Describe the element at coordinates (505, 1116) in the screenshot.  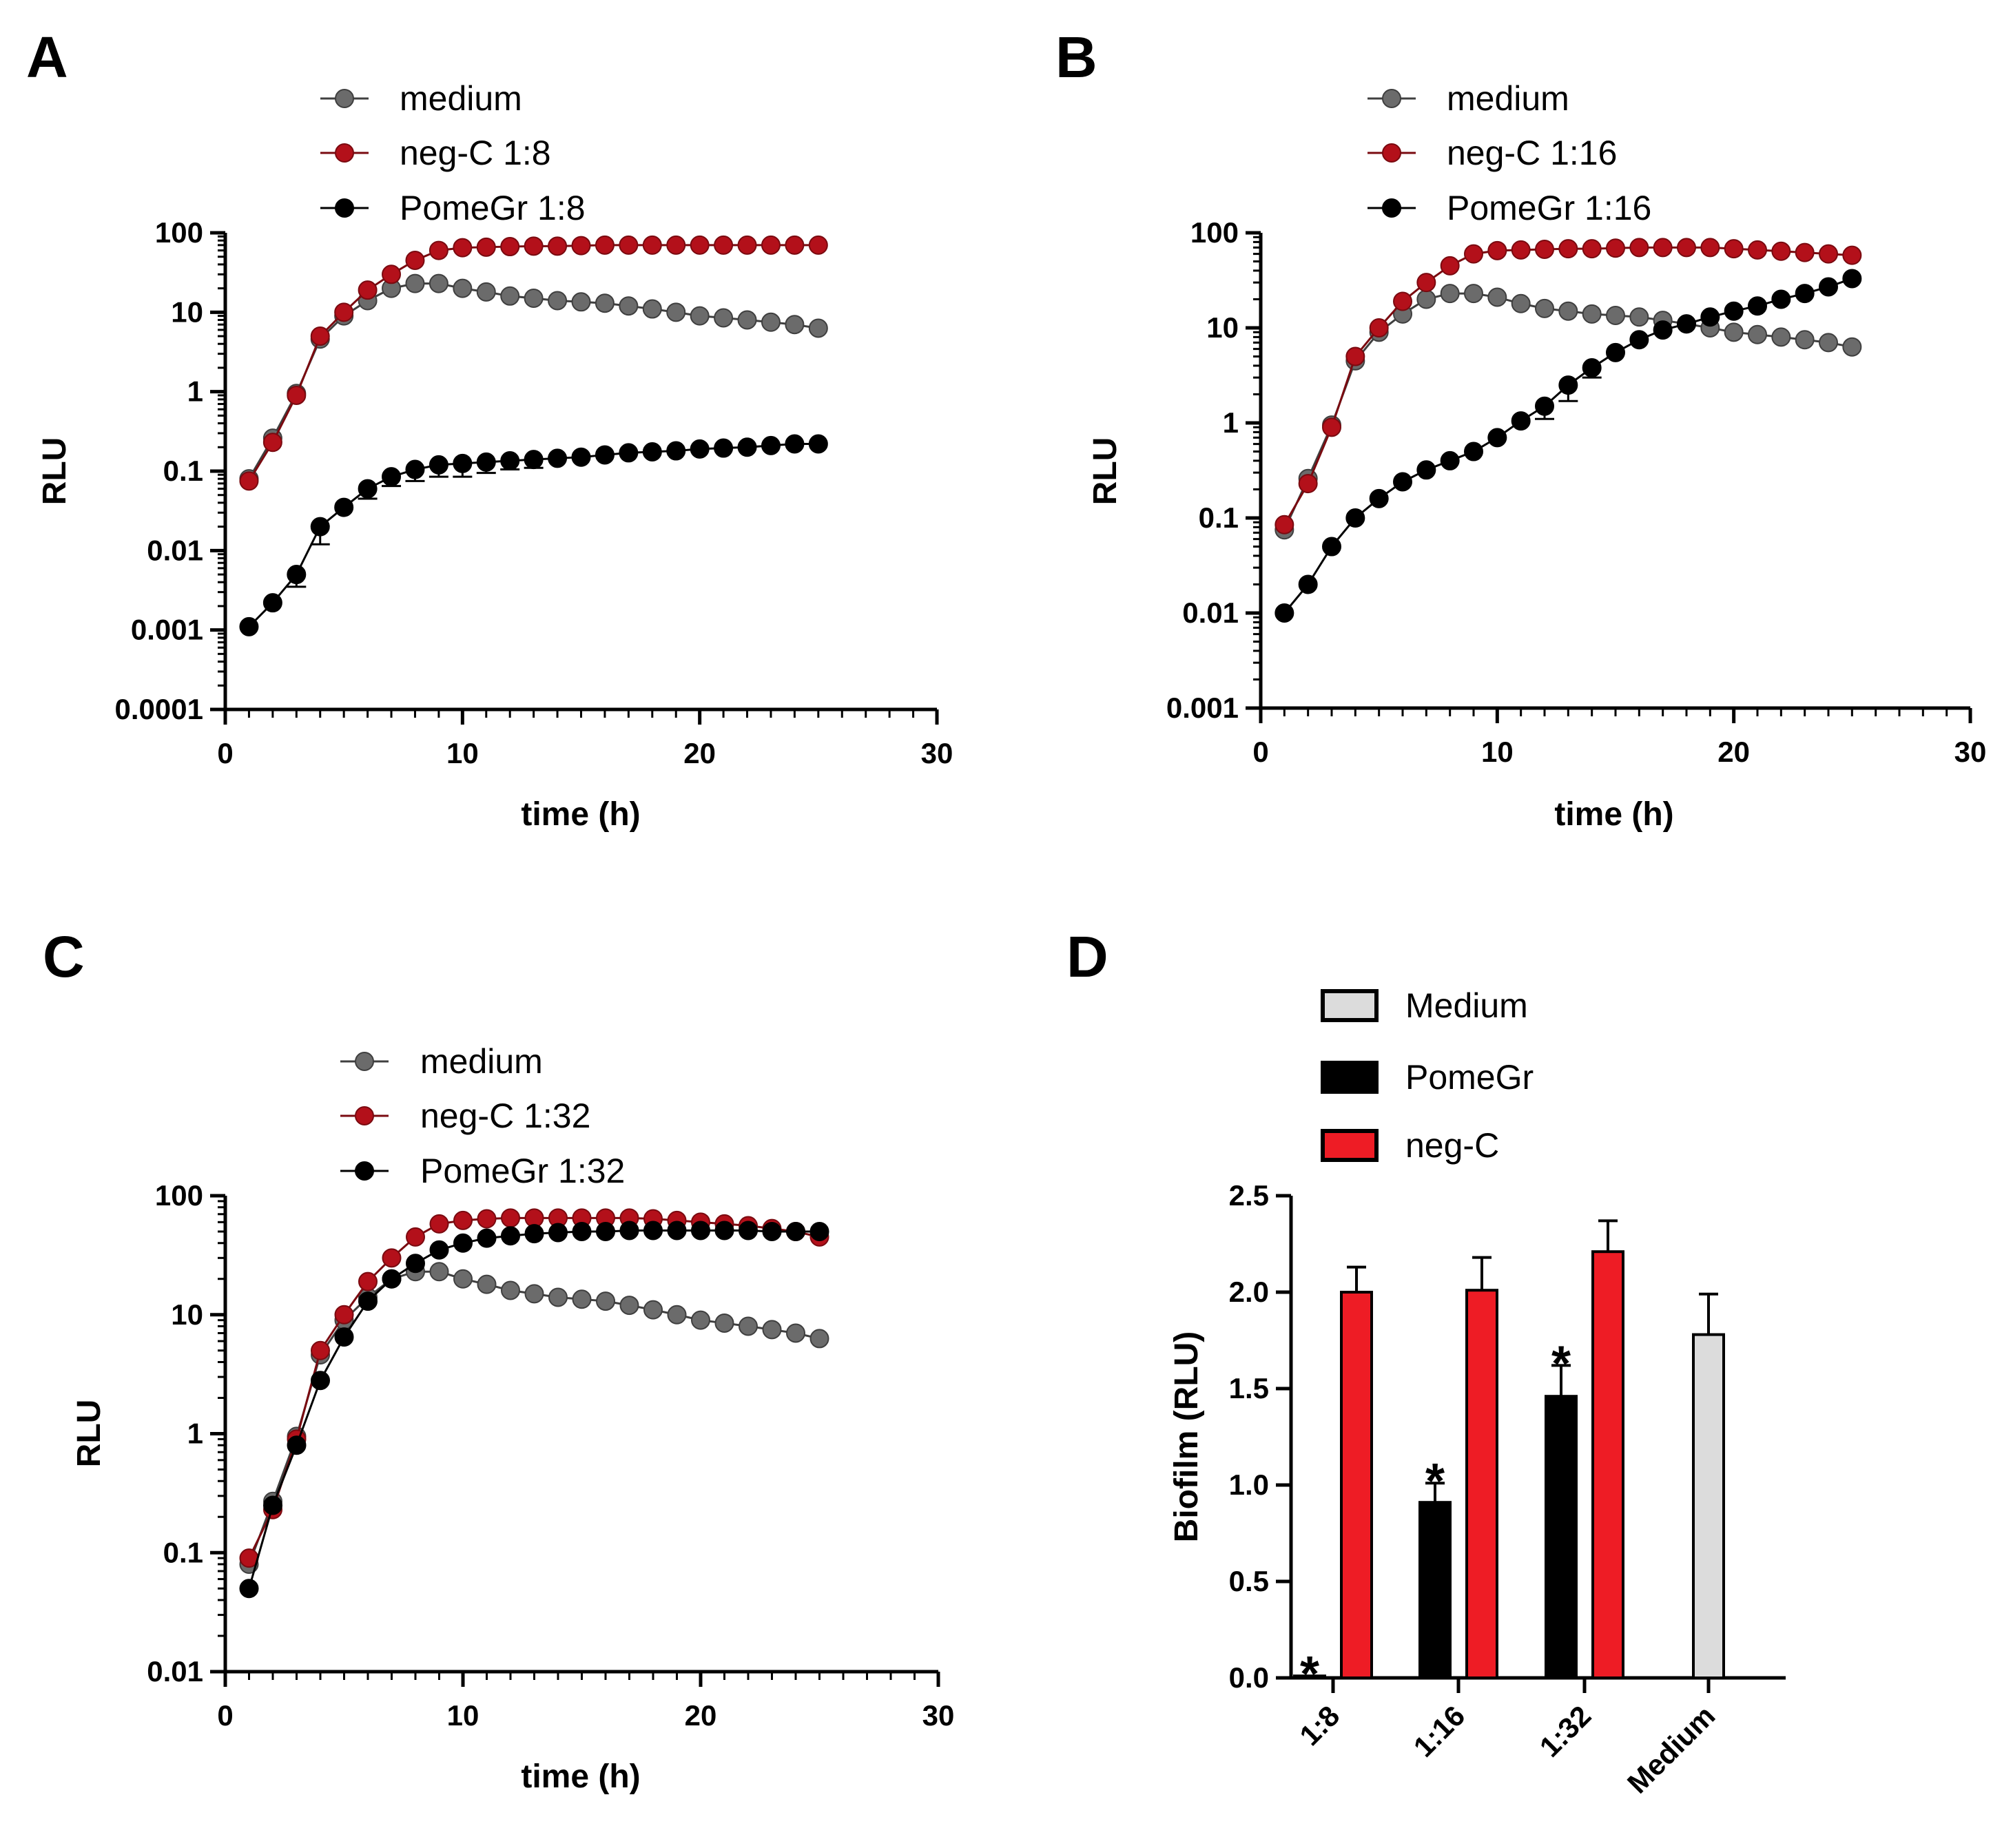
I see `legend-label: neg-C 1:32` at that location.